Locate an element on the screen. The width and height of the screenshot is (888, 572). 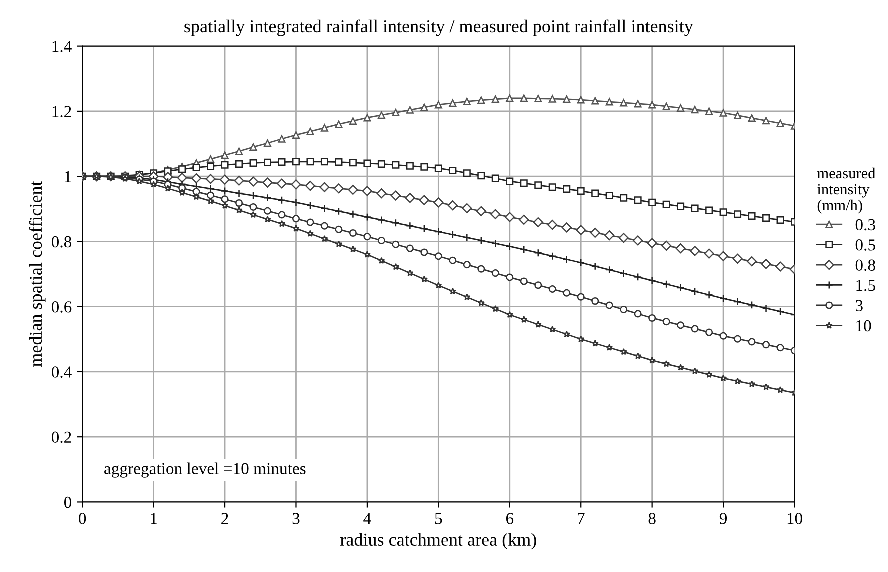
x-axis-title: radius catchment area (km) is located at coordinates (438, 541).